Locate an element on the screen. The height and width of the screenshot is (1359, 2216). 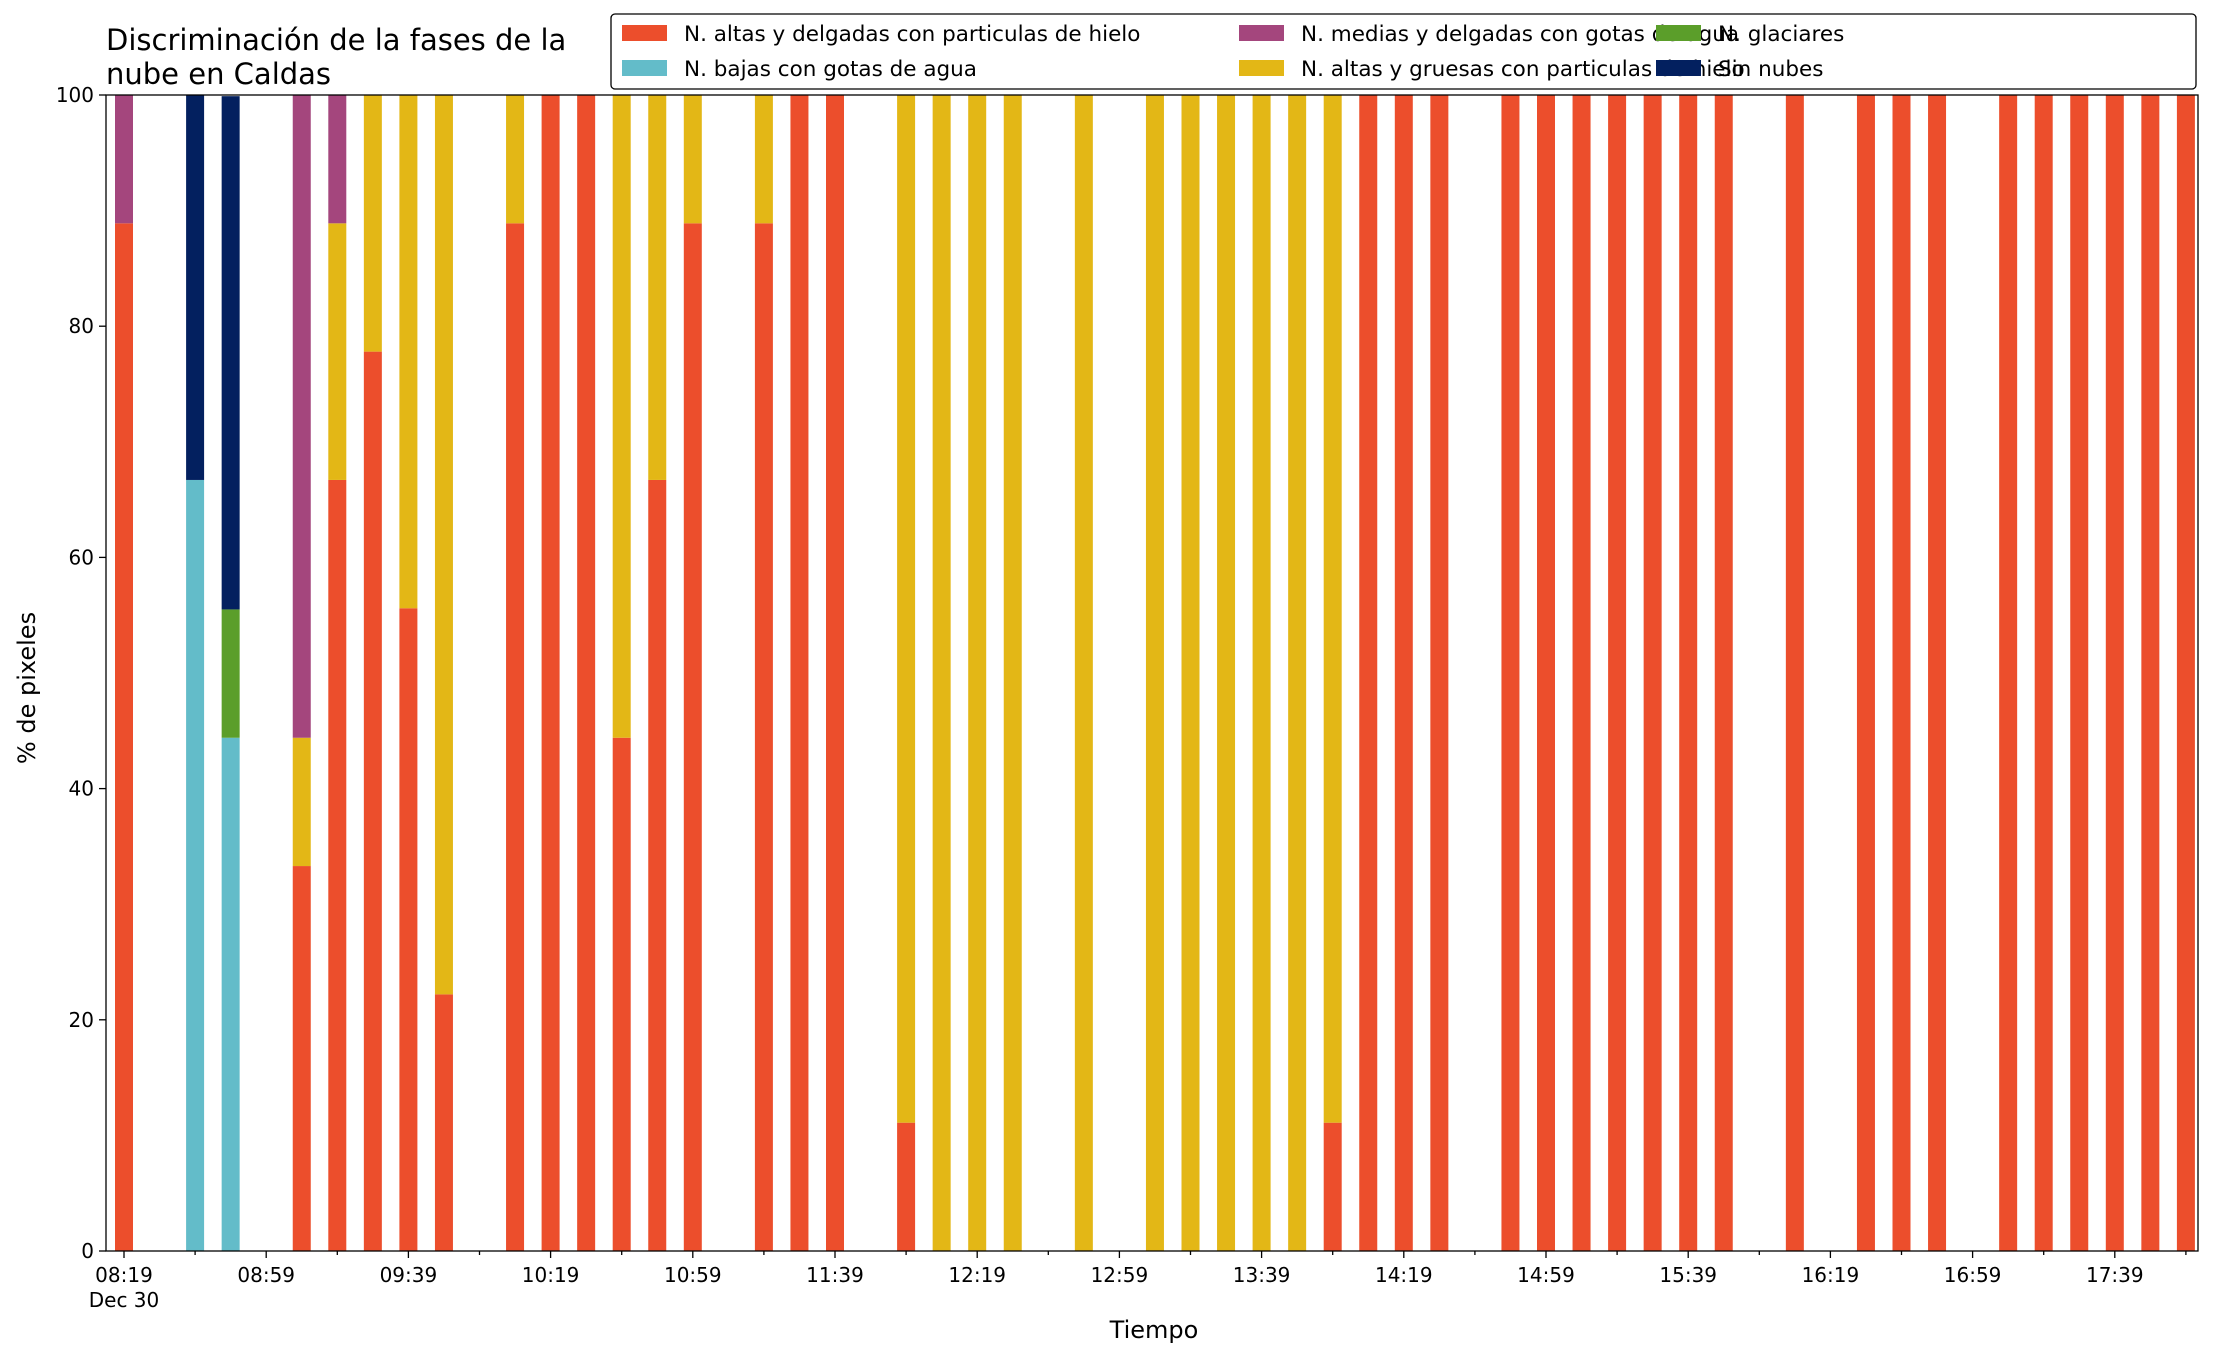
x-tick-label: 10:59 is located at coordinates (693, 1275).